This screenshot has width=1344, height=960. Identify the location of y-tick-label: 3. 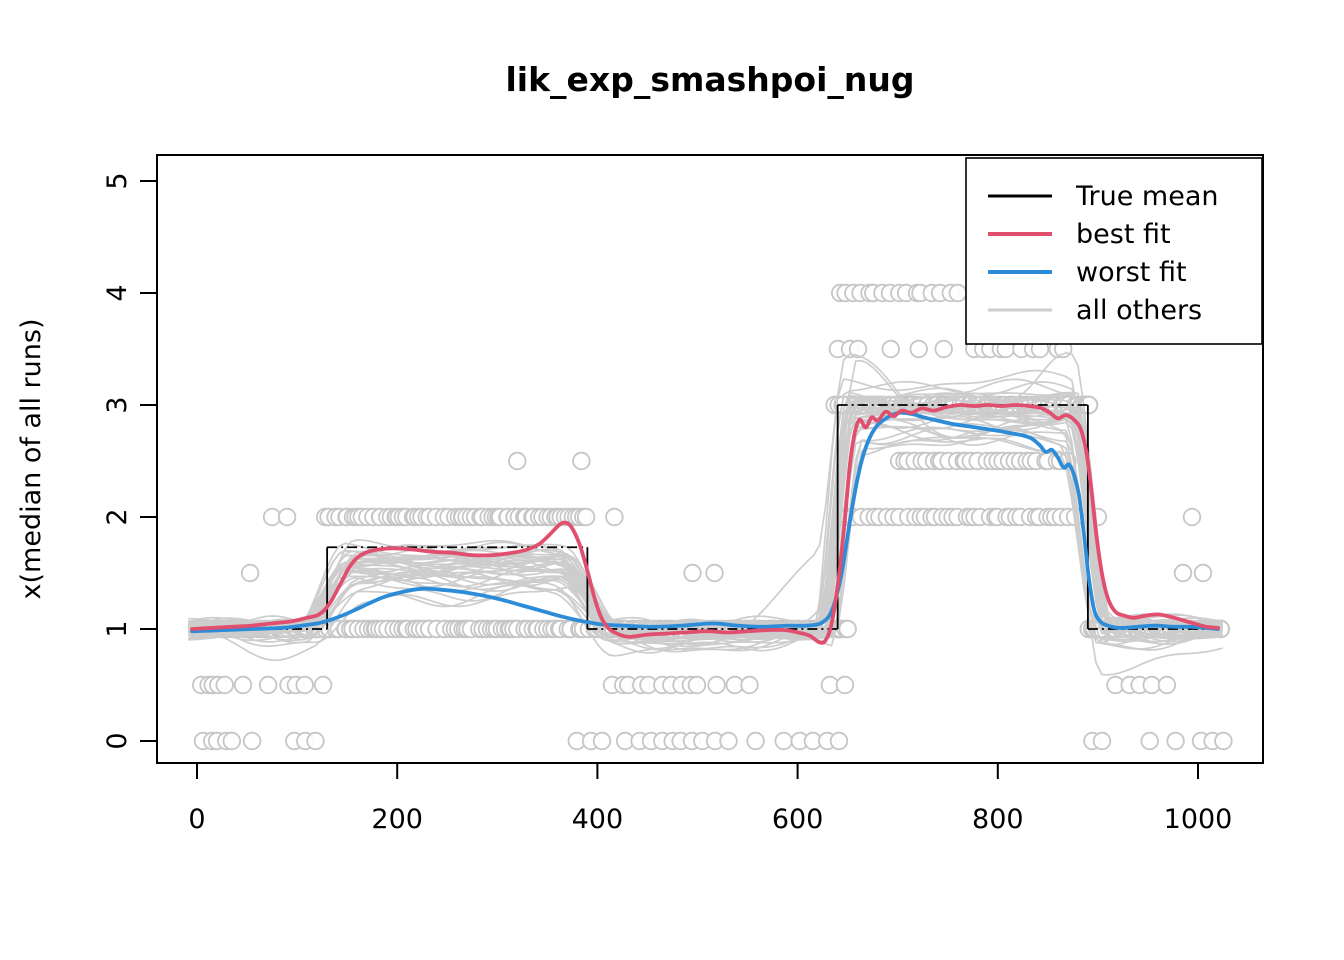
(117, 404).